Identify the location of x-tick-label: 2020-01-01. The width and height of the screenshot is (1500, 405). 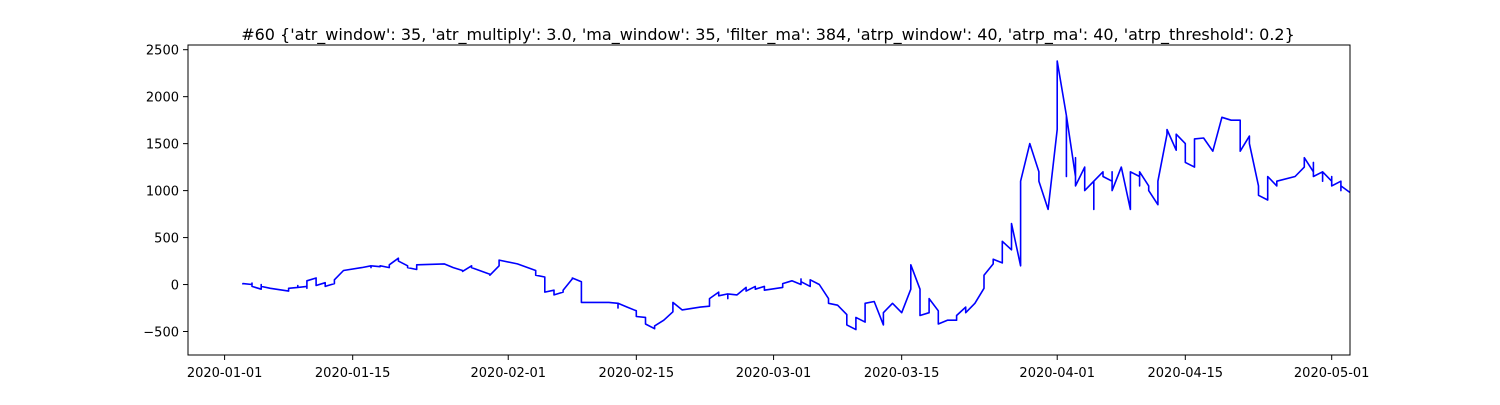
(225, 373).